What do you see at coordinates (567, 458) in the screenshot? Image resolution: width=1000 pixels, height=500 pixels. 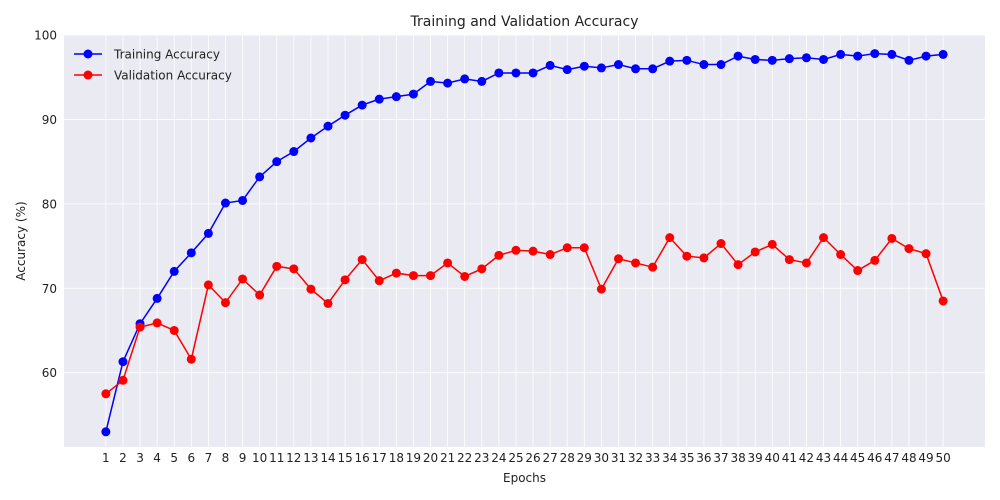 I see `x-tick-label: 28` at bounding box center [567, 458].